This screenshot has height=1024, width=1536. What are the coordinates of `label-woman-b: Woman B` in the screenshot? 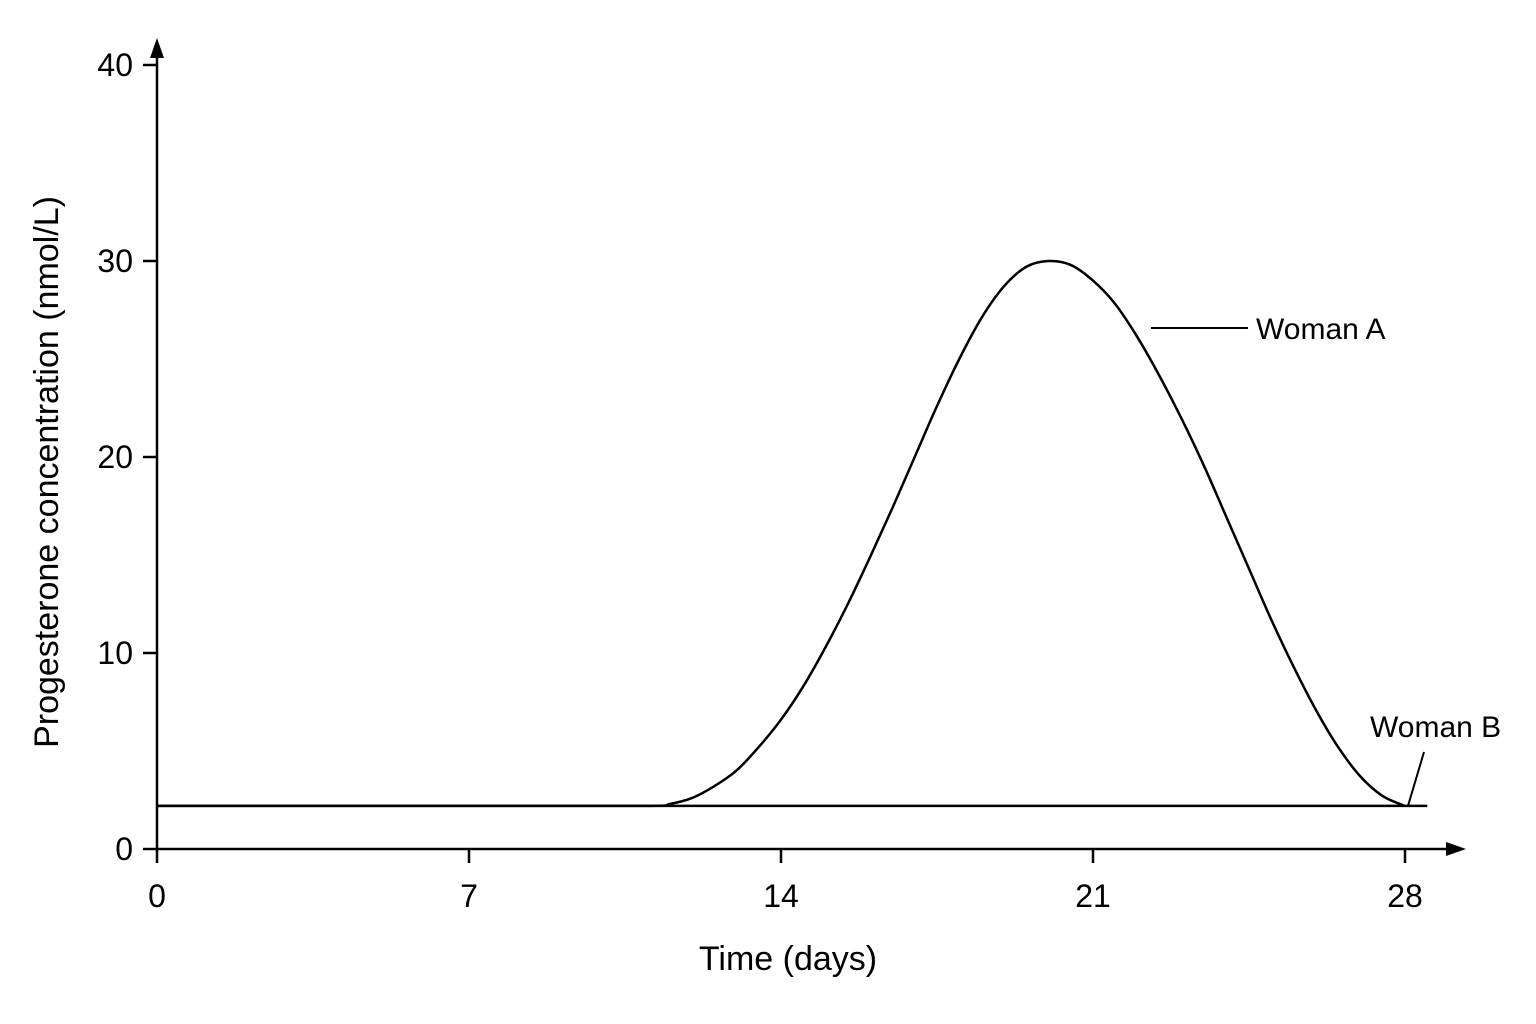 It's located at (1435, 727).